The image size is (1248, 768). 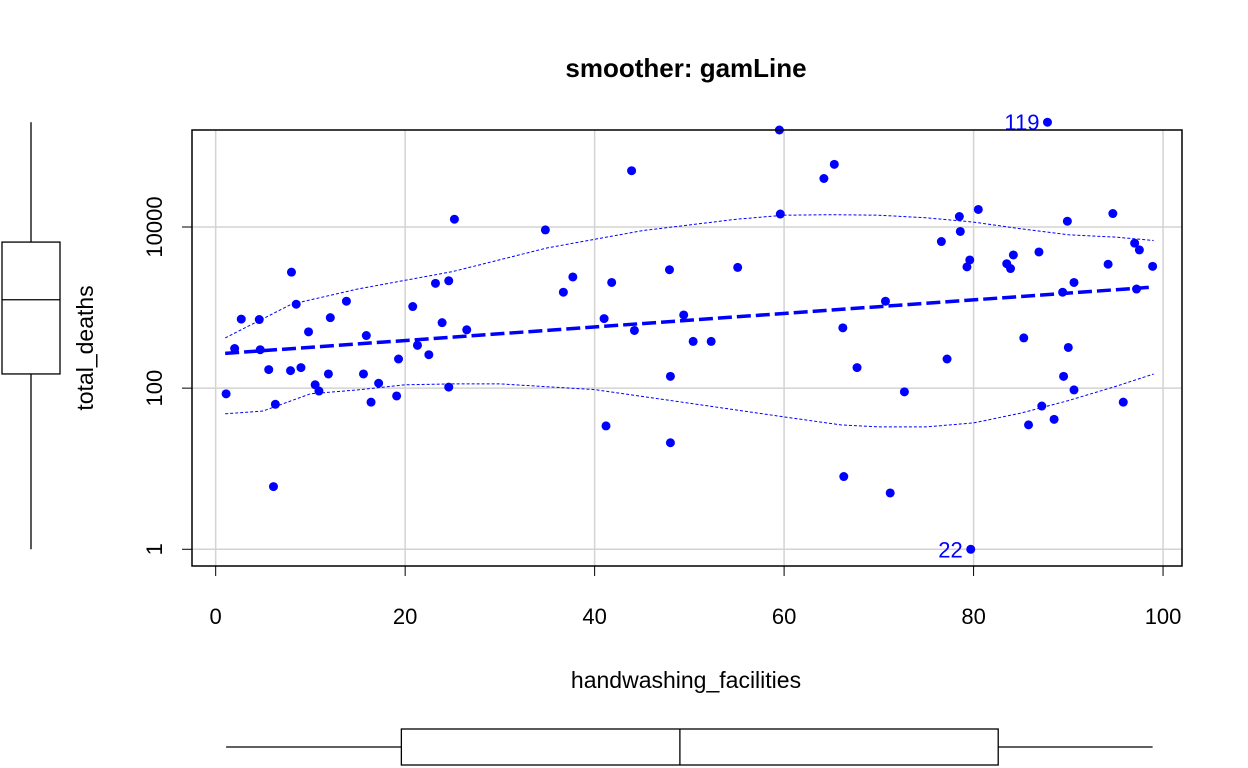 What do you see at coordinates (154, 226) in the screenshot?
I see `y-tick-label: 10000` at bounding box center [154, 226].